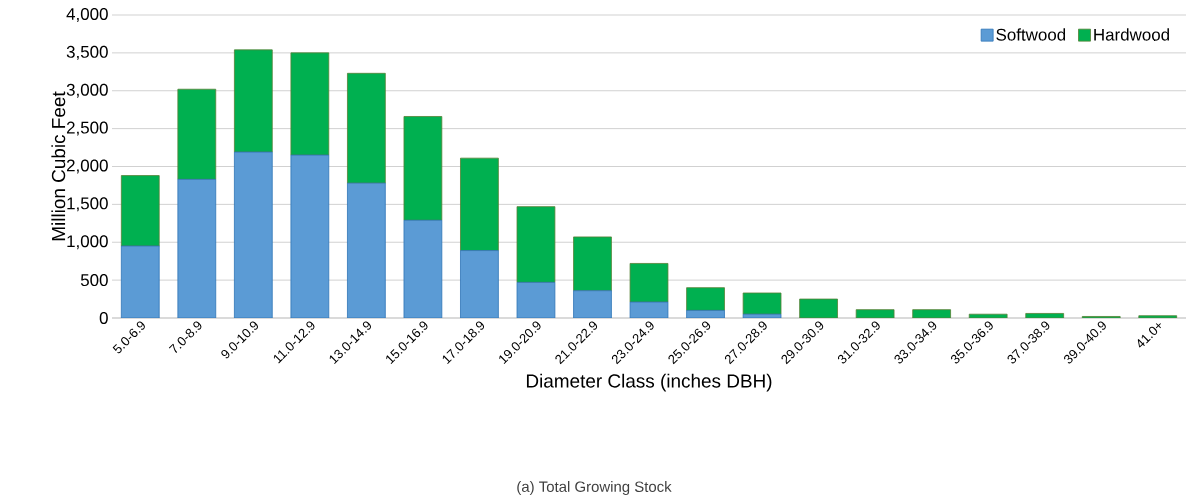 This screenshot has height=500, width=1188. I want to click on legend-label: Softwood, so click(1031, 34).